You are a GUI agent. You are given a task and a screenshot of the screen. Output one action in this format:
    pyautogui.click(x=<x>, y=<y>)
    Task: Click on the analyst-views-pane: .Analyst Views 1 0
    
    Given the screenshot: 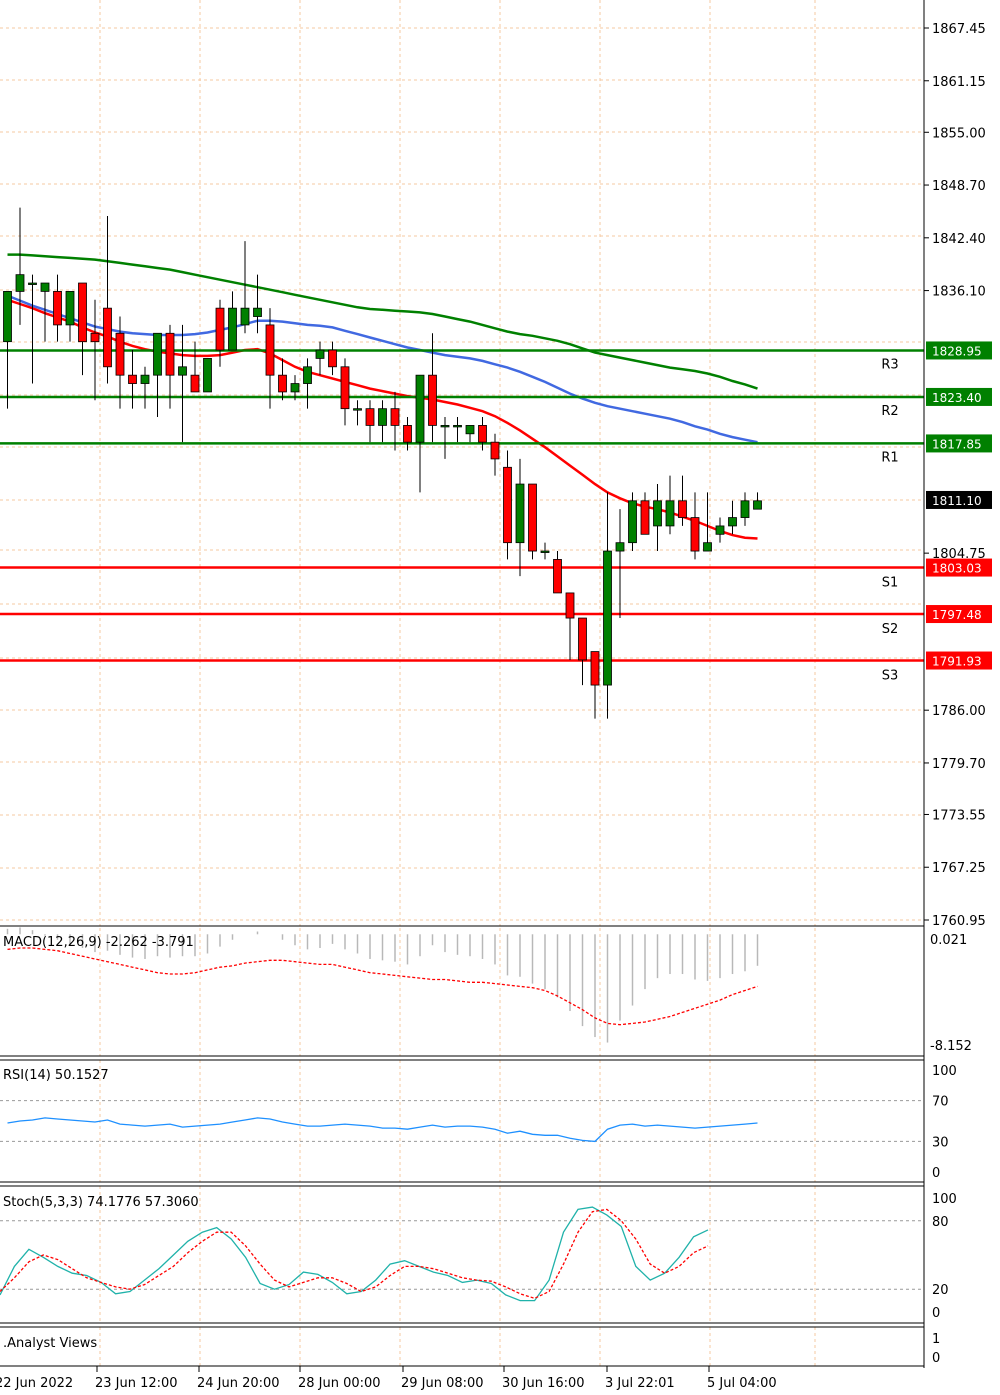 What is the action you would take?
    pyautogui.click(x=471, y=1349)
    